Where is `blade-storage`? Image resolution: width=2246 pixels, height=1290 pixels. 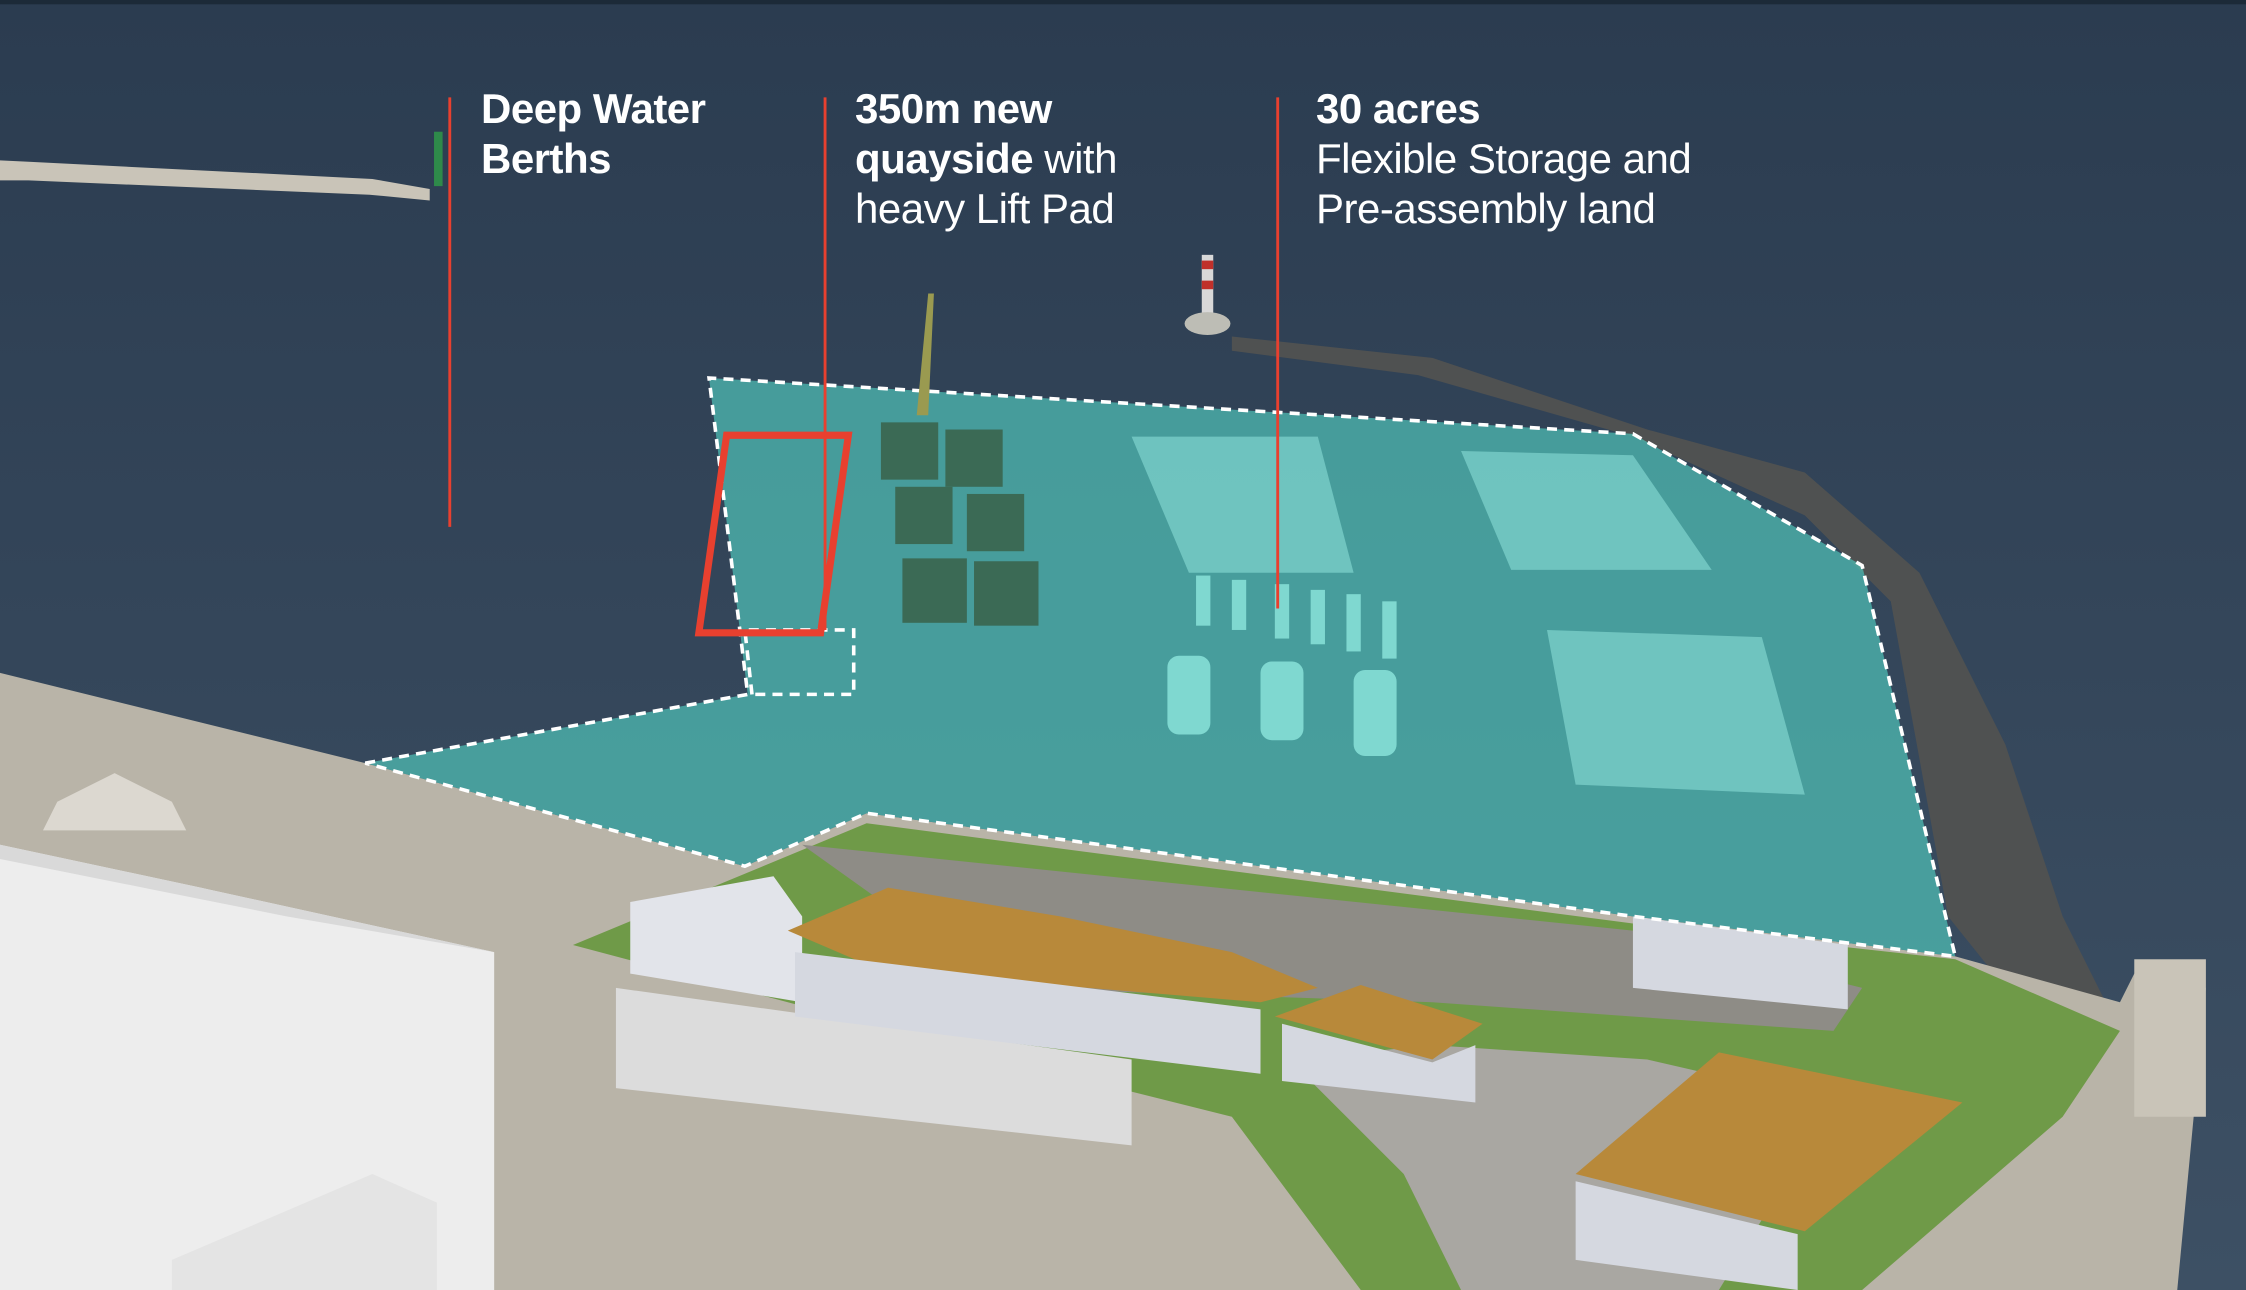
blade-storage is located at coordinates (1468, 615).